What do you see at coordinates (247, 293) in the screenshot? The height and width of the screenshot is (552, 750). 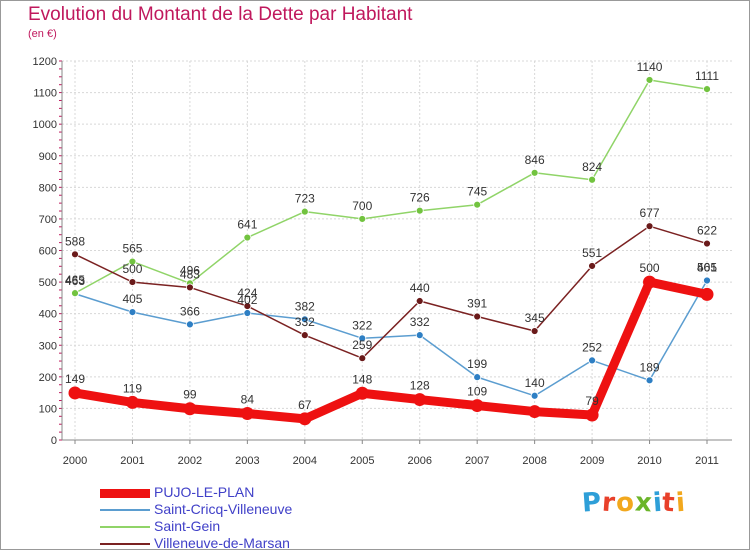 I see `data-label: 424` at bounding box center [247, 293].